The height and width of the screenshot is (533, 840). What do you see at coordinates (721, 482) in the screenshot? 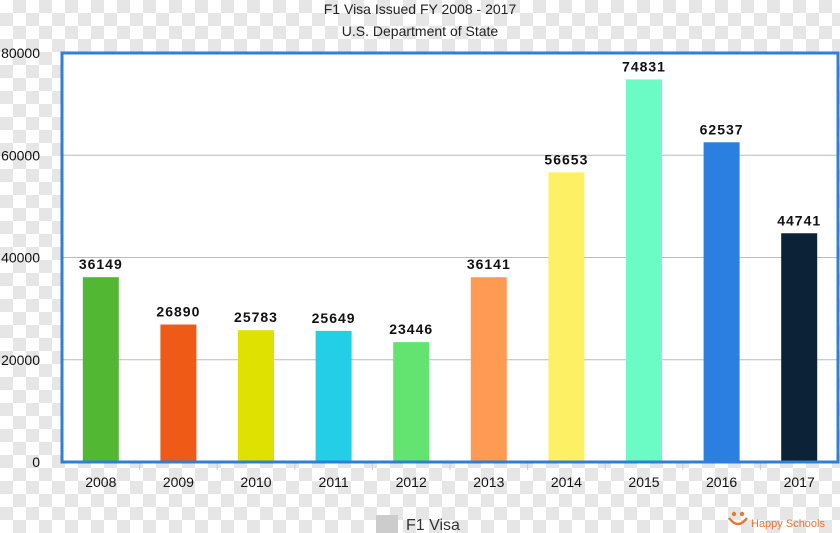
I see `x-category-label: 2016` at bounding box center [721, 482].